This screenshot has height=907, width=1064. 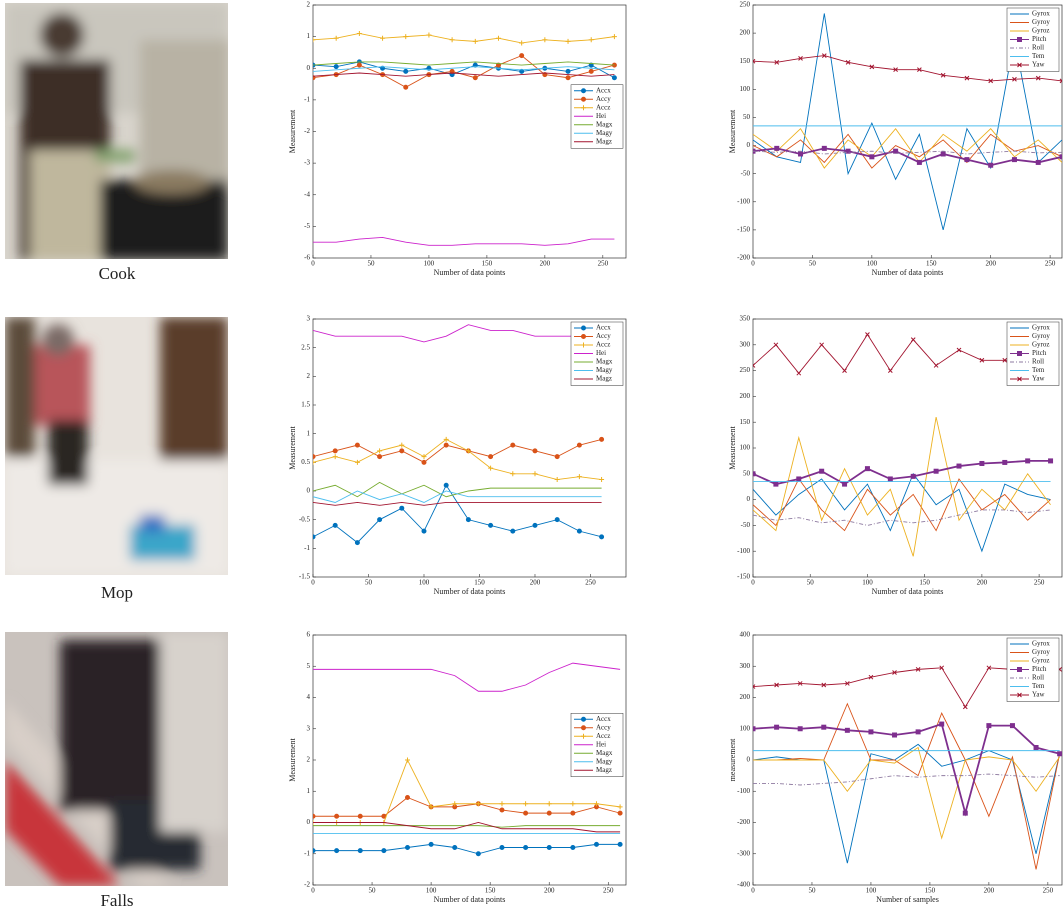 What do you see at coordinates (604, 362) in the screenshot?
I see `legend-label: Magx` at bounding box center [604, 362].